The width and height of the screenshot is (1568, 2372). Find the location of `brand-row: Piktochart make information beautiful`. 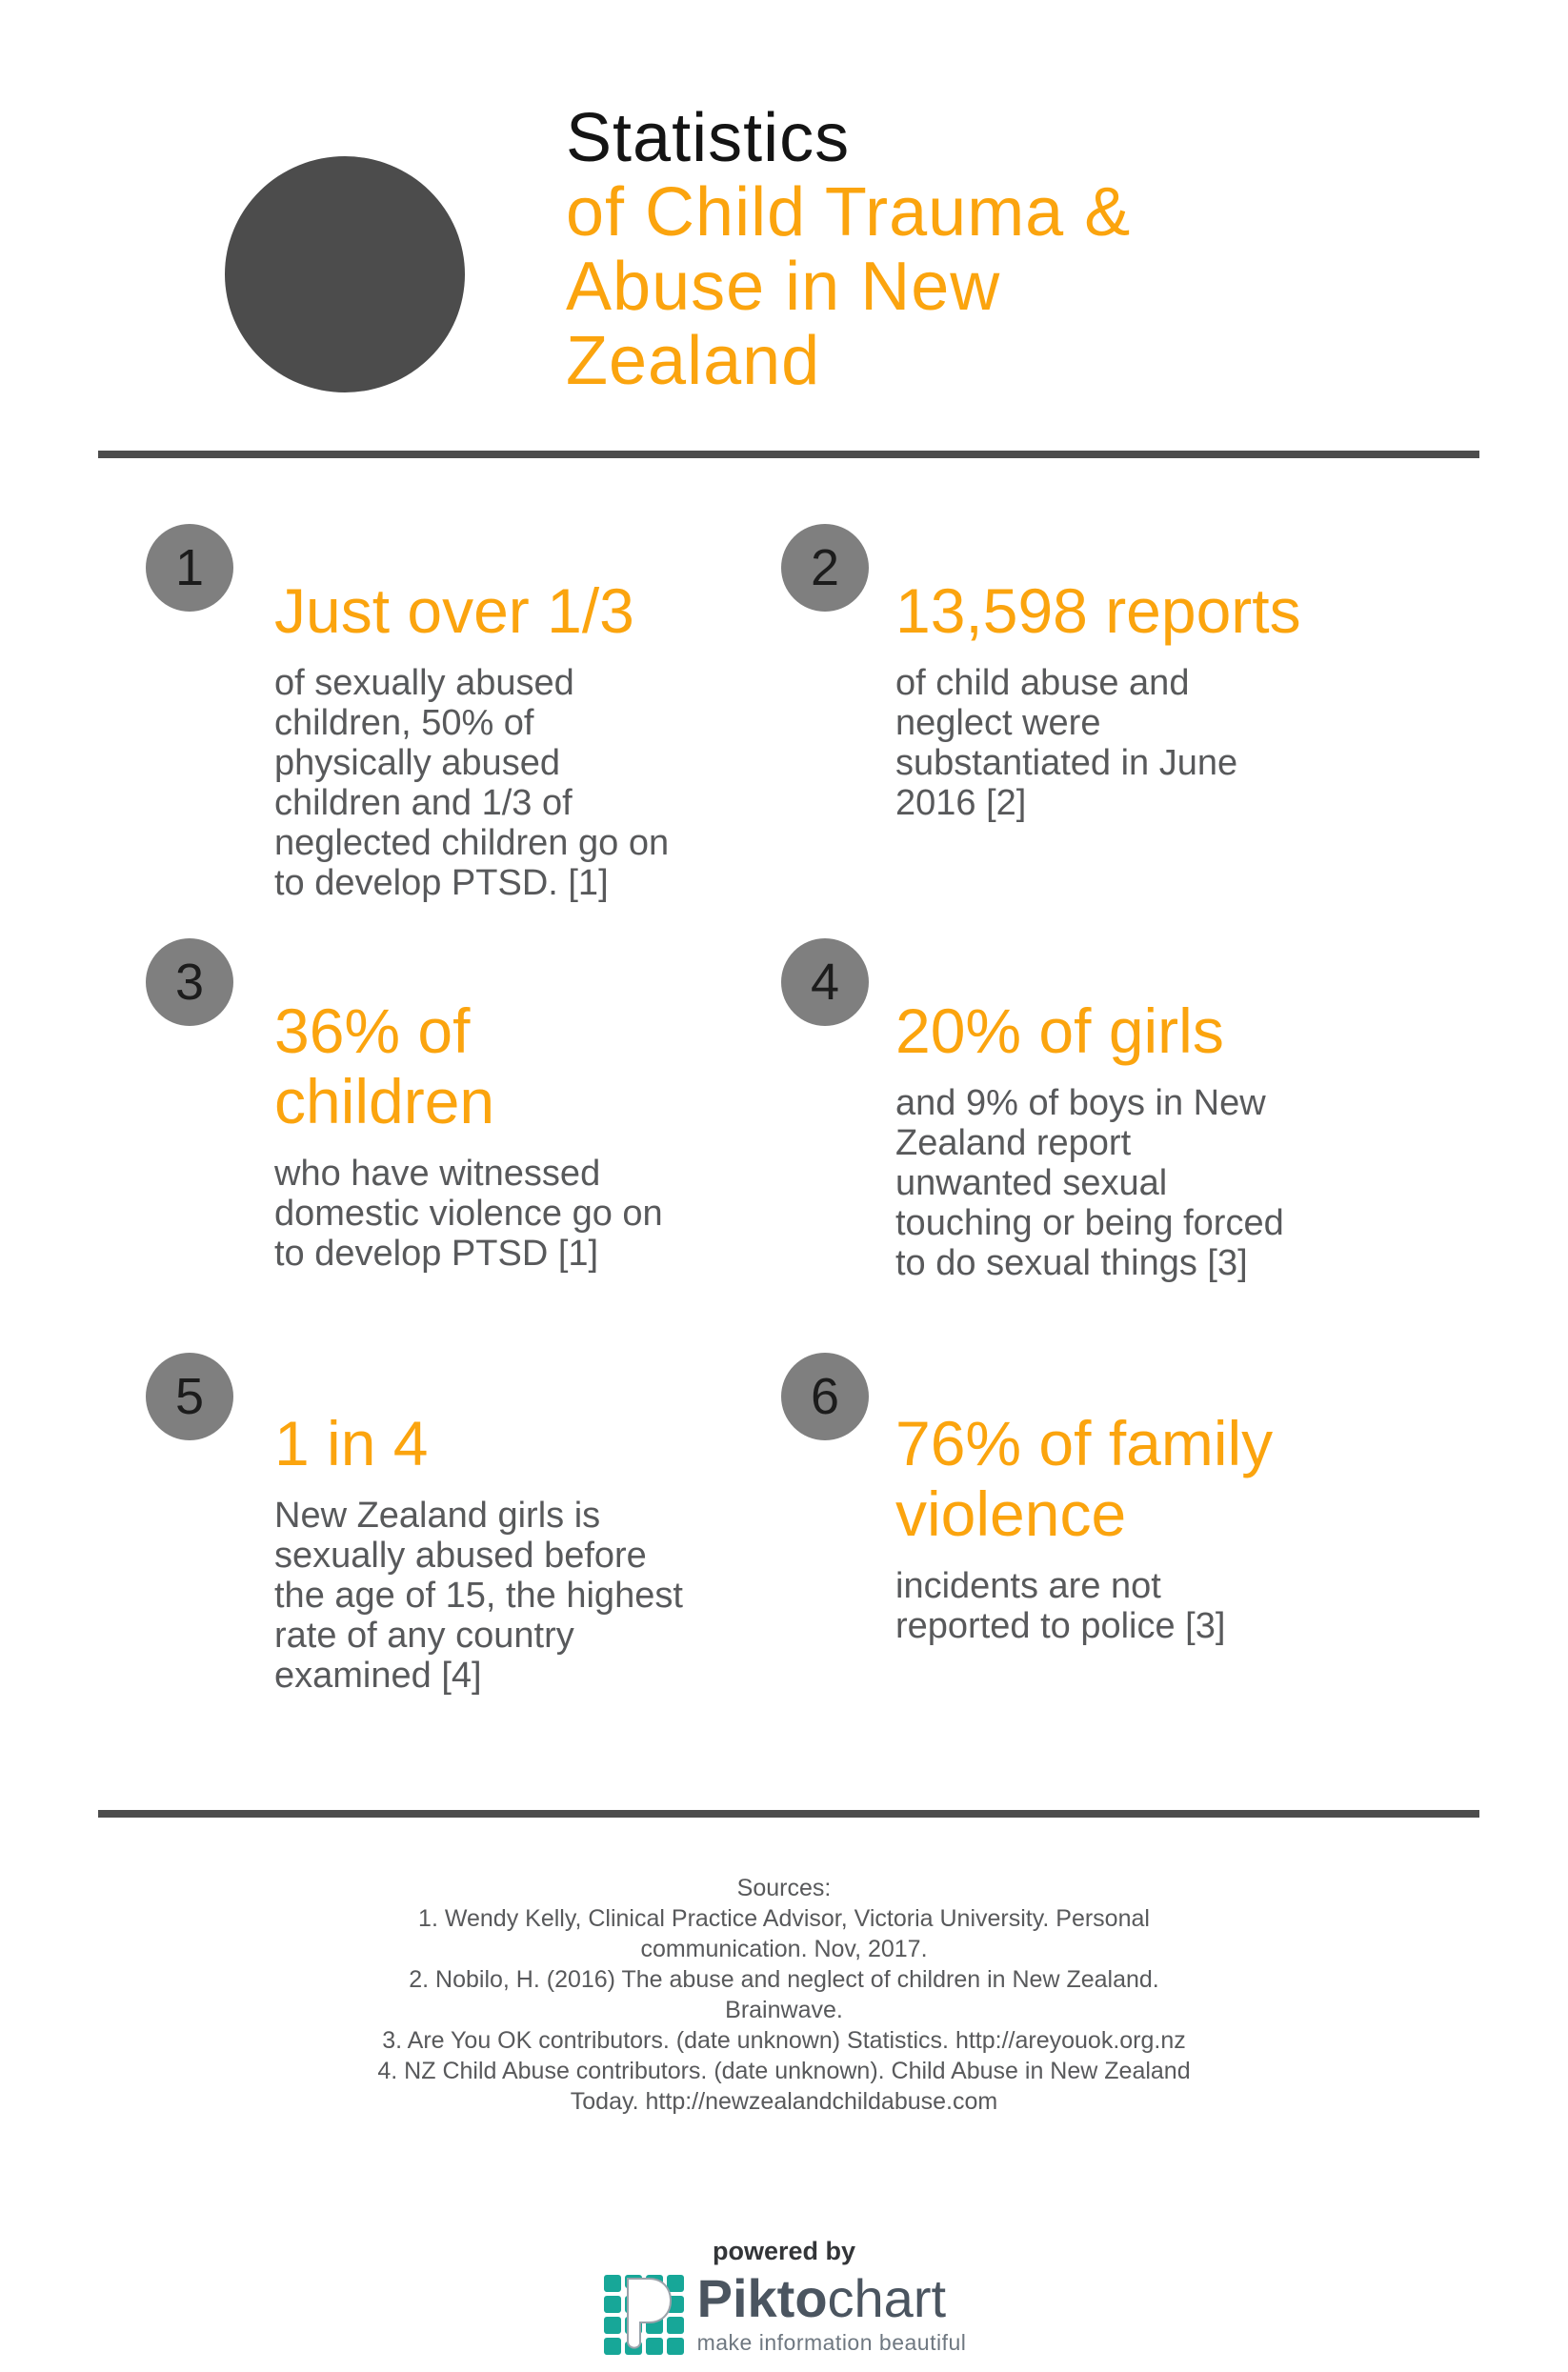

brand-row: Piktochart make information beautiful is located at coordinates (785, 2314).